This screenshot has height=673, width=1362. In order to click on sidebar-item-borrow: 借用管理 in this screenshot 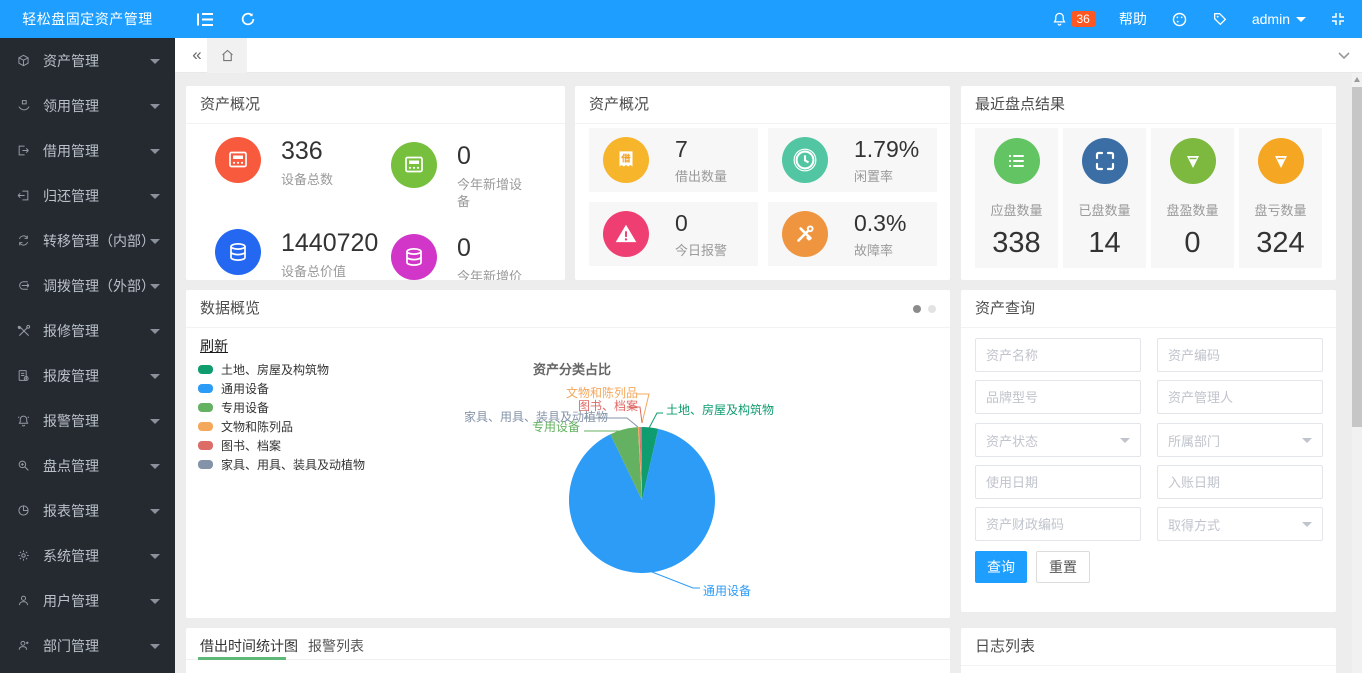, I will do `click(87, 150)`.